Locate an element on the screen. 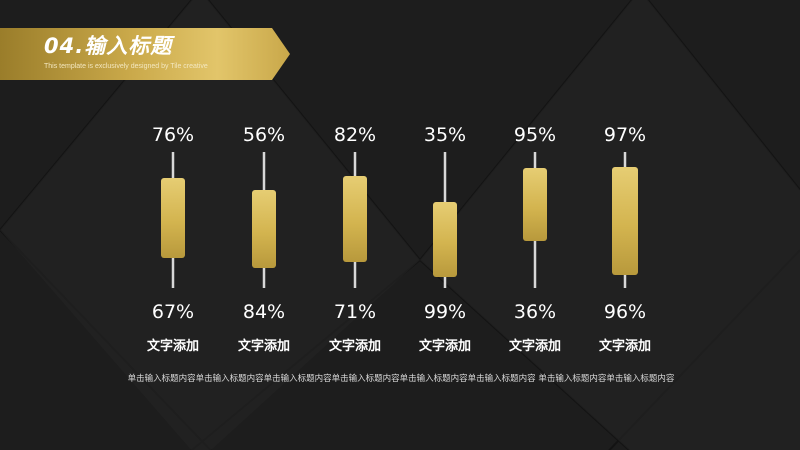 The height and width of the screenshot is (450, 800). bottom-value-label: 96% is located at coordinates (625, 312).